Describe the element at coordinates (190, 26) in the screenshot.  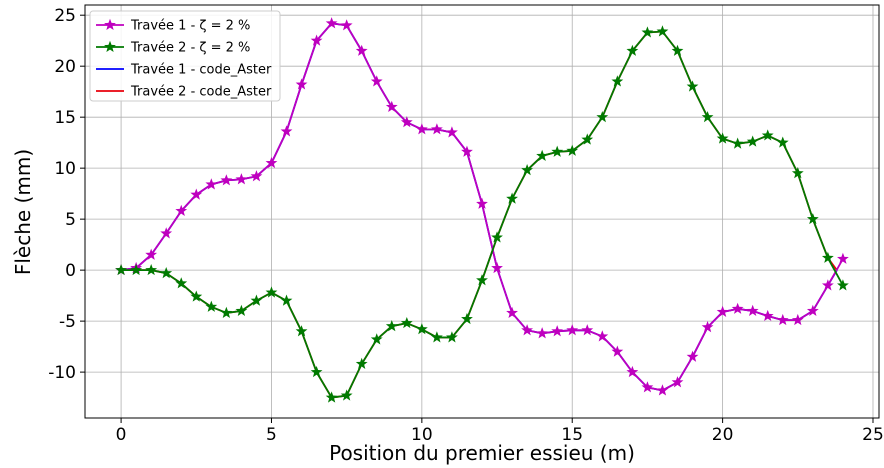
I see `legend-label: Travée 1 - ζ = 2 %` at that location.